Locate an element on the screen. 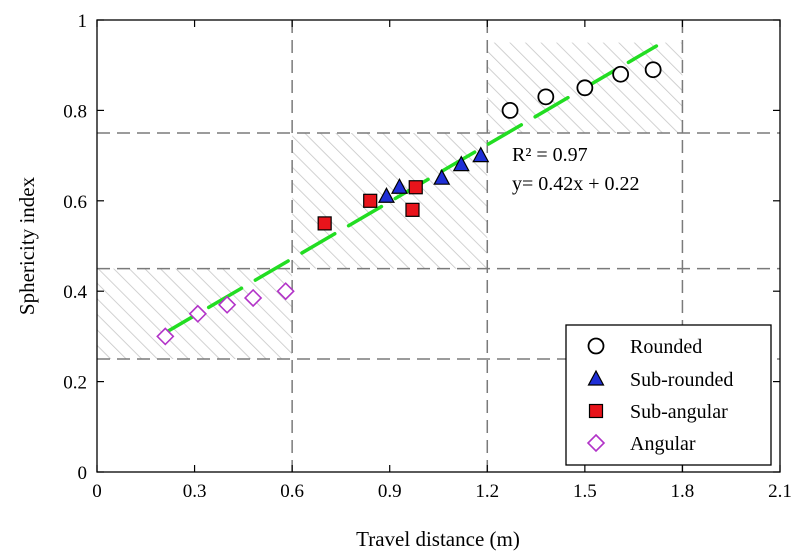 This screenshot has height=553, width=799. y-tick-label: 0.8 is located at coordinates (75, 111).